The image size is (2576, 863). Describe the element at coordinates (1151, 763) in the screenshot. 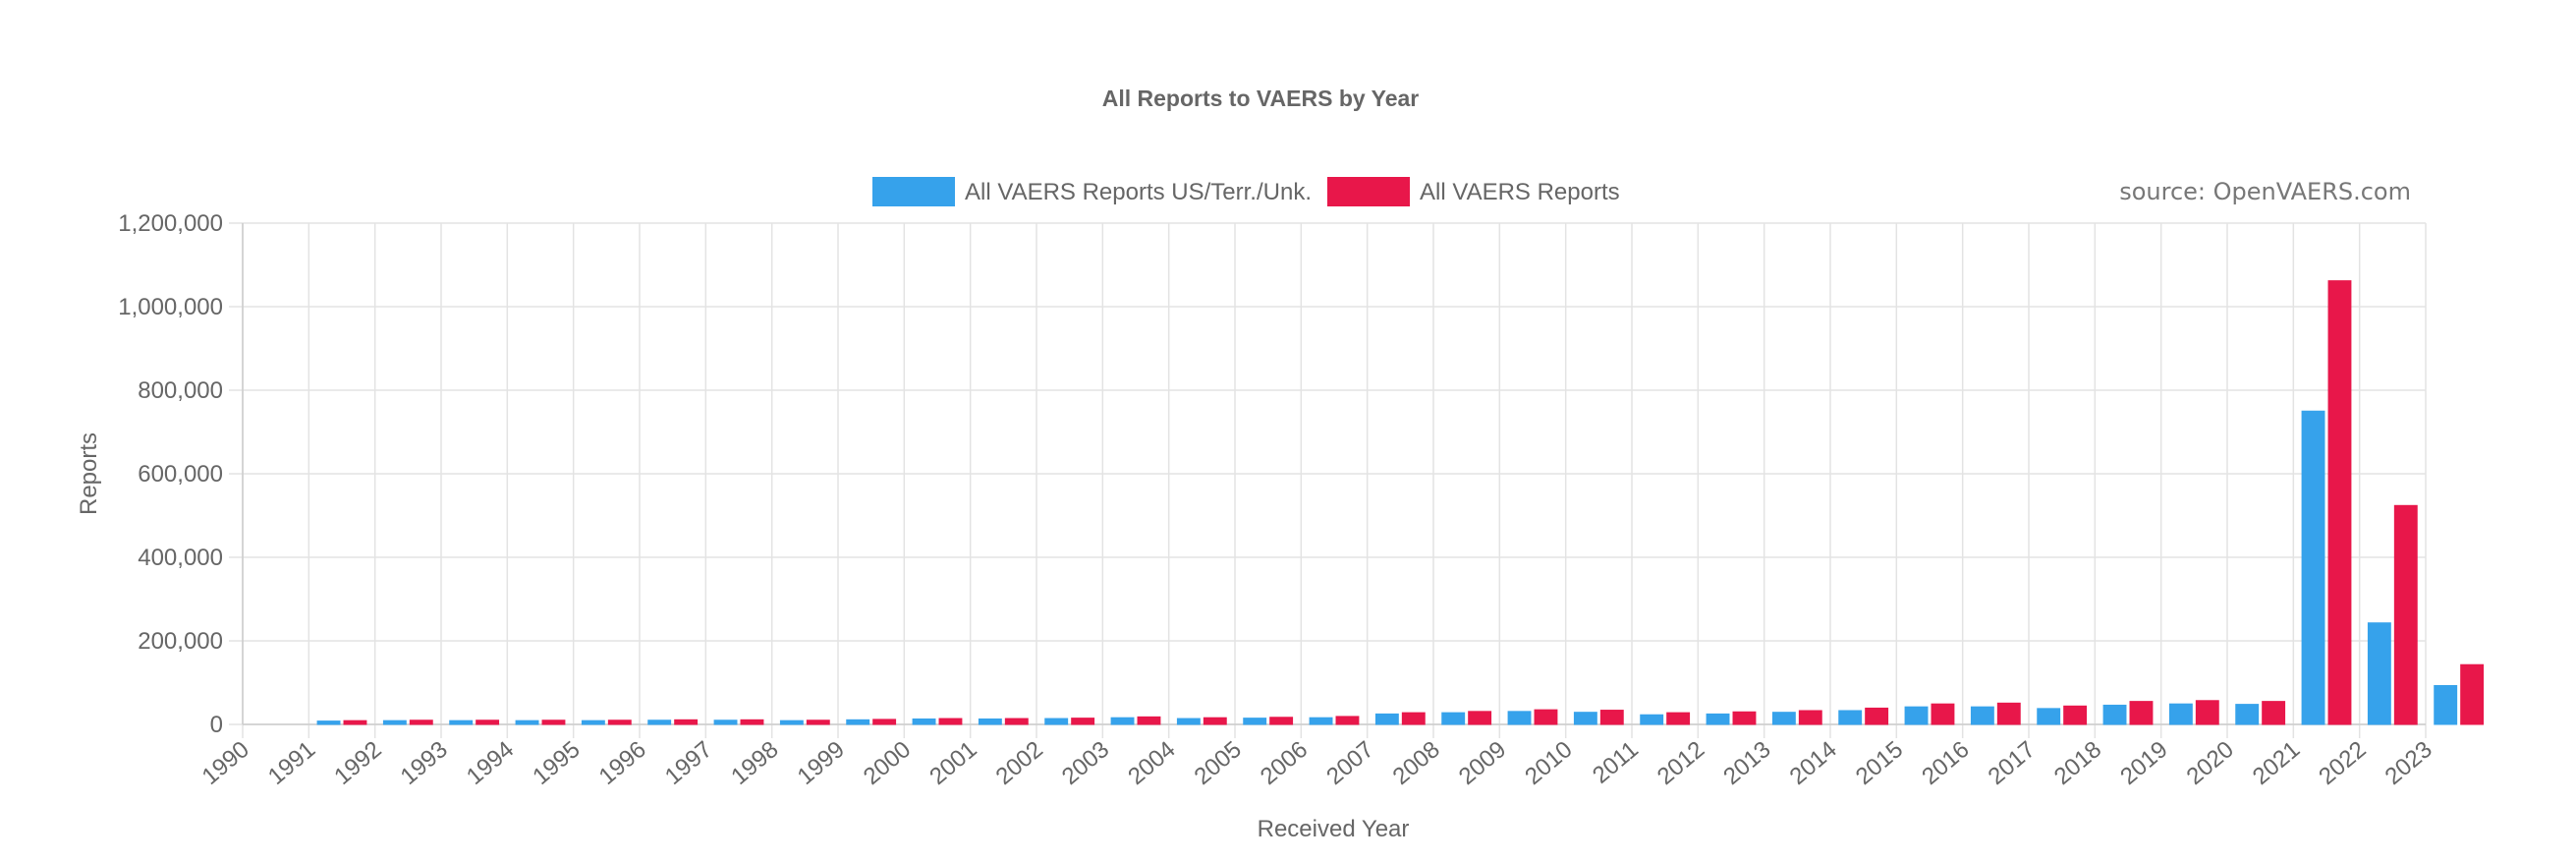

I see `x-tick-label: 2004` at that location.